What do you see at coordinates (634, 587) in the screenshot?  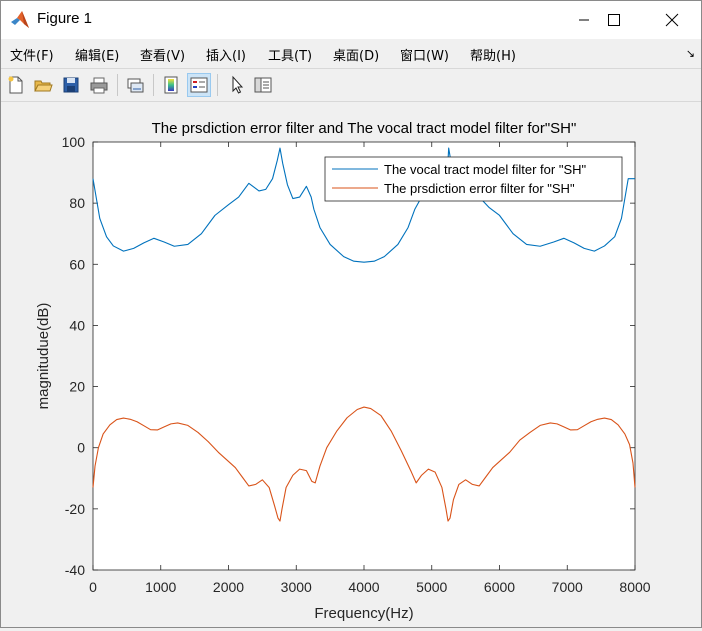 I see `x-tick-label: 8000` at bounding box center [634, 587].